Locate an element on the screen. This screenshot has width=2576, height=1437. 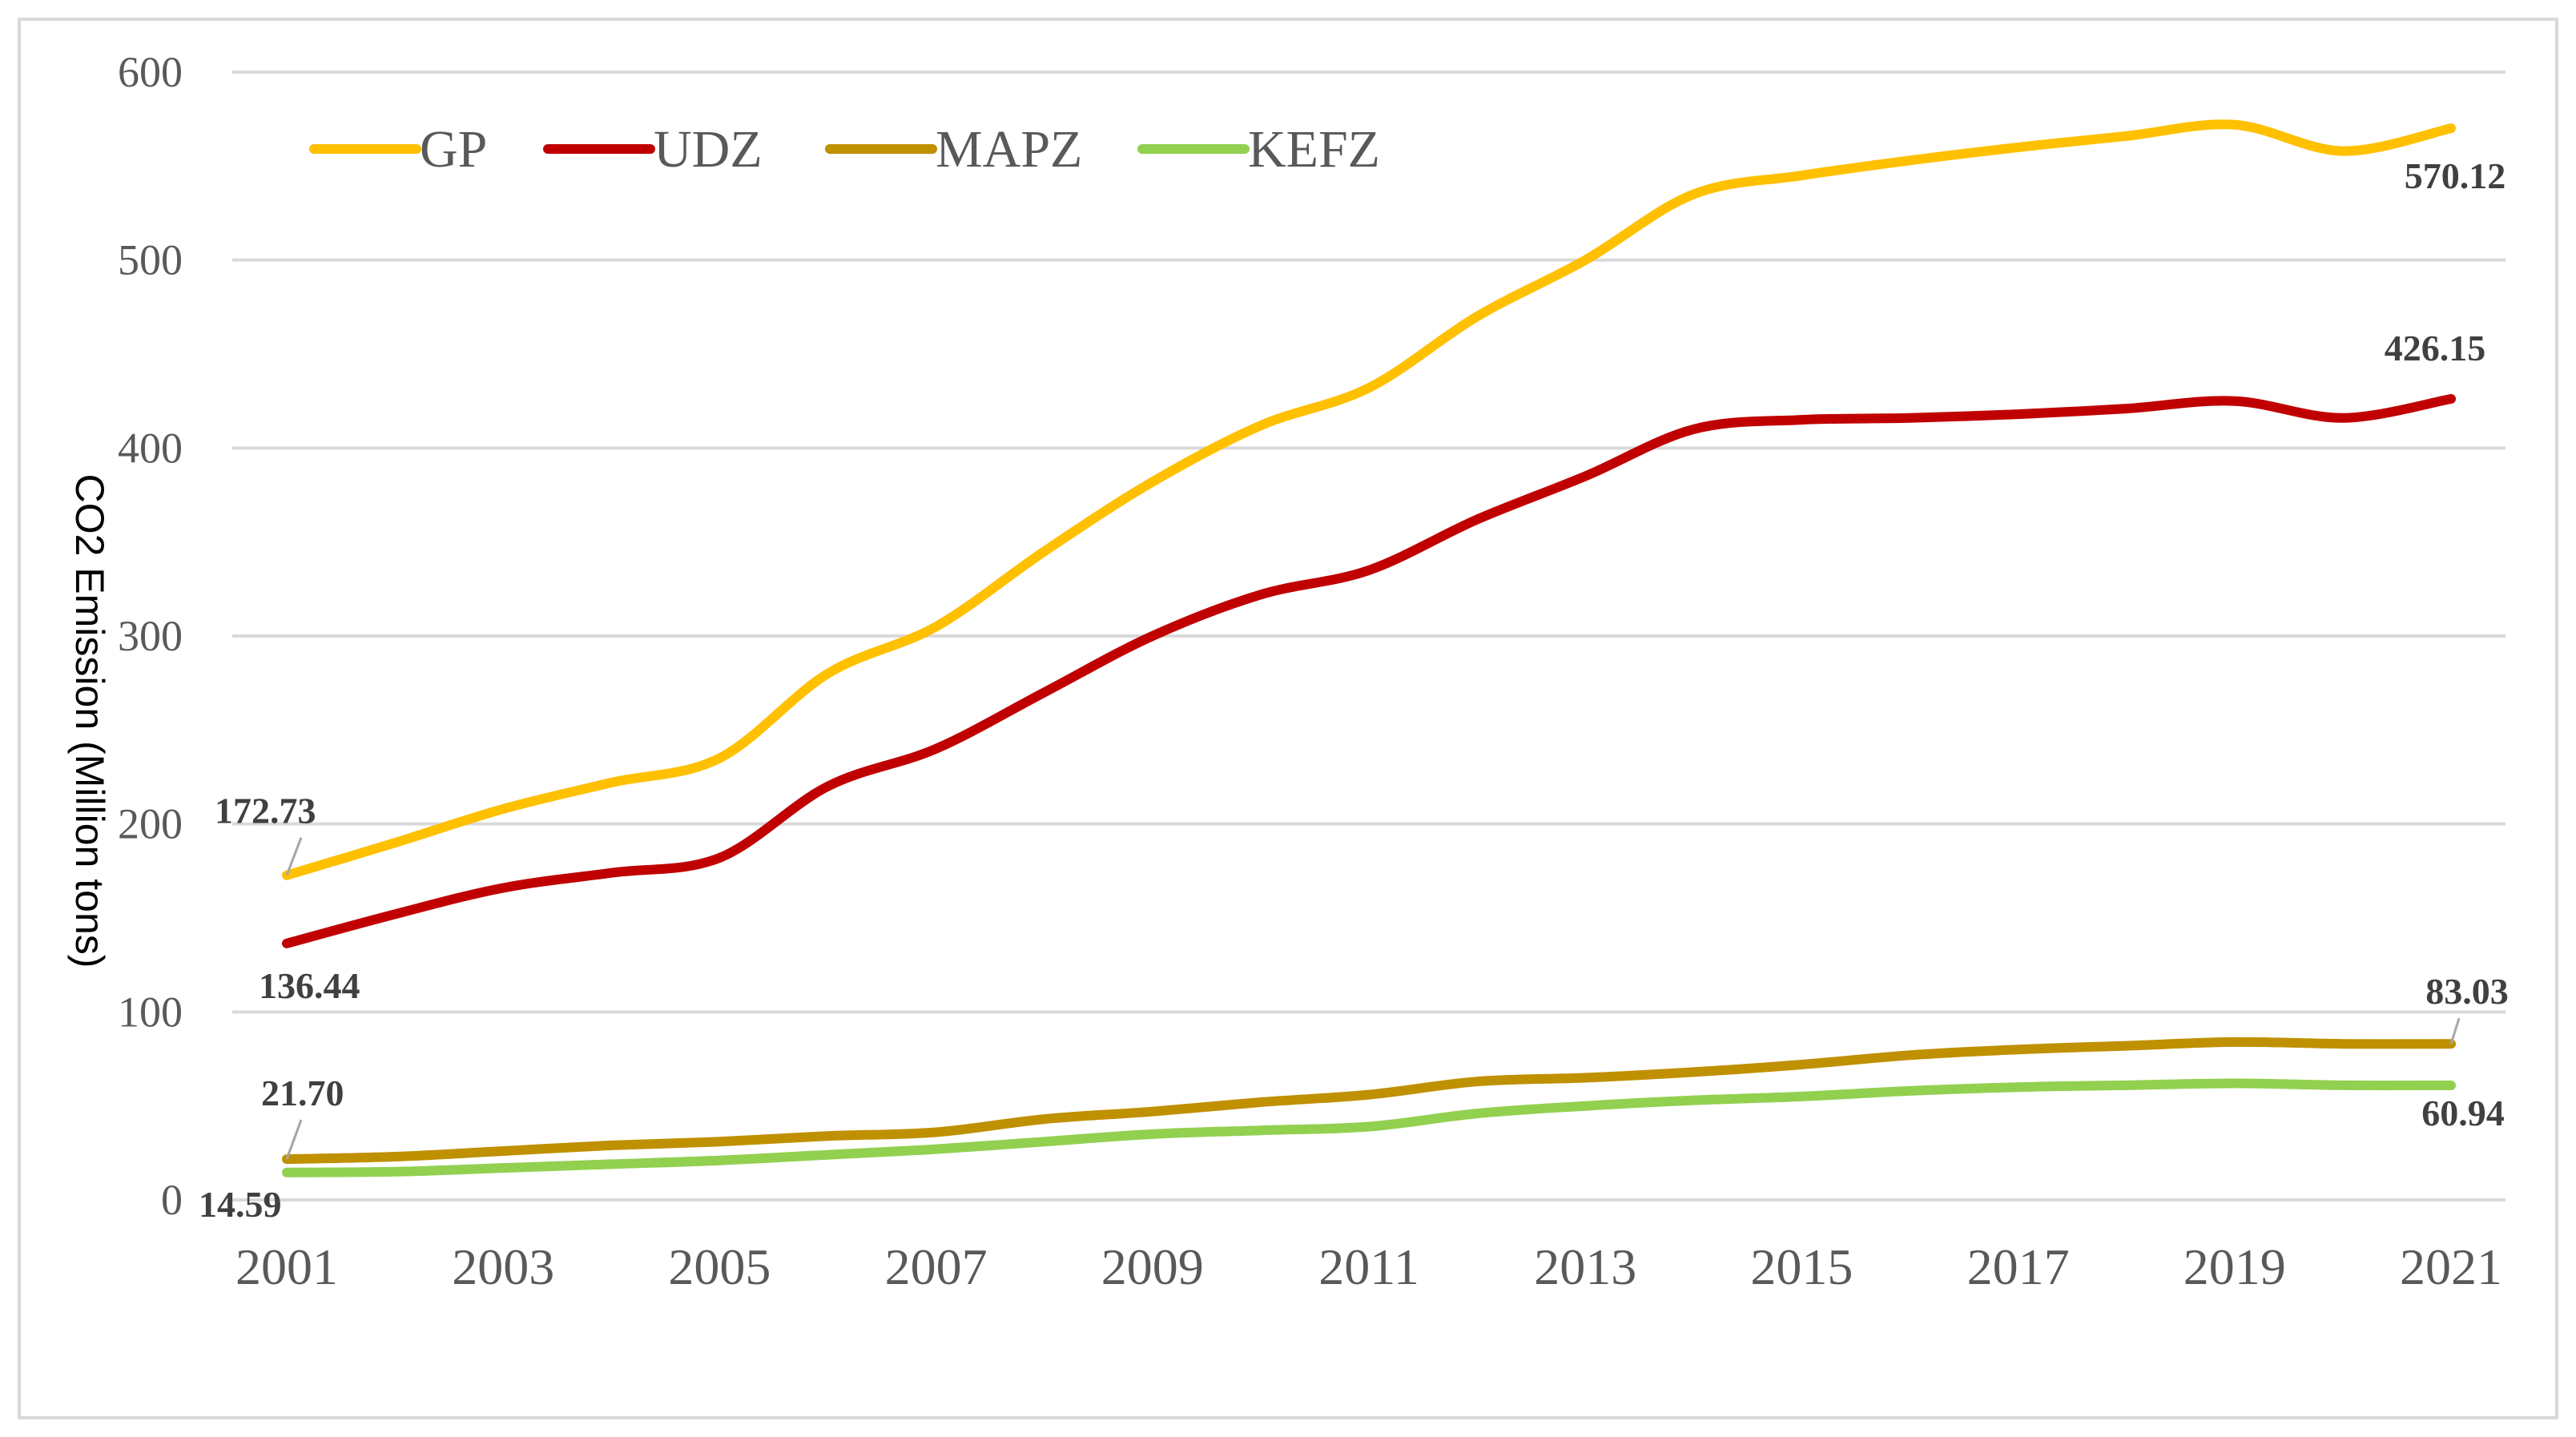
x-tick-label: 2019 is located at coordinates (2235, 1266).